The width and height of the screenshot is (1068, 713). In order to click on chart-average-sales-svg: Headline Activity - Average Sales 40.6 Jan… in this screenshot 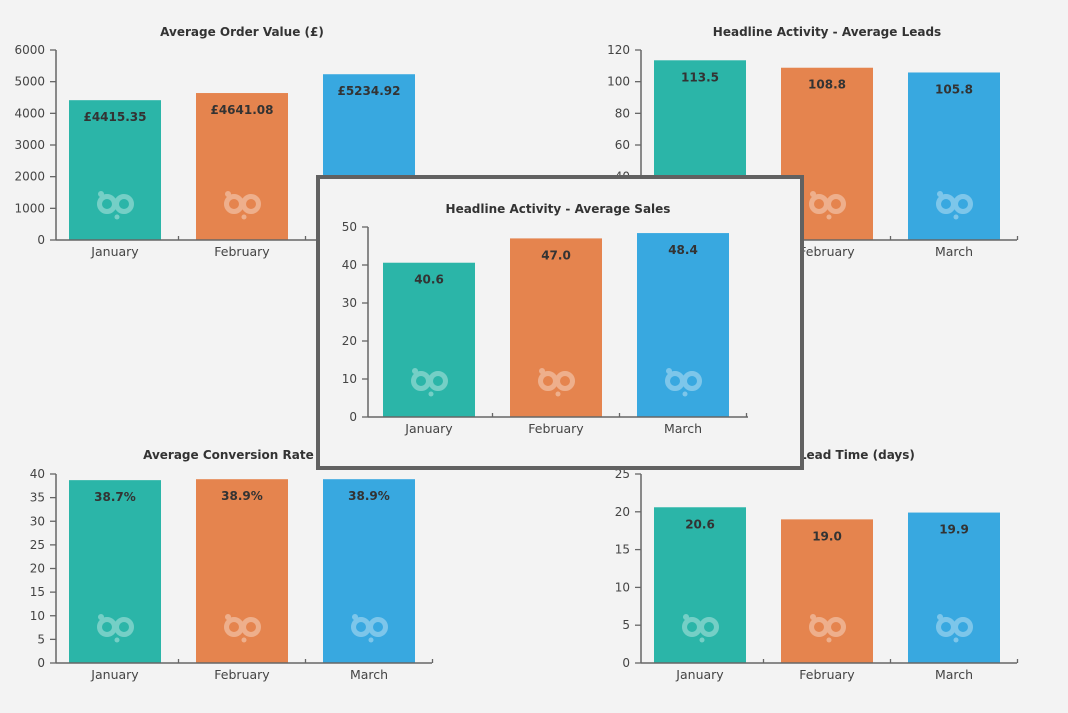, I will do `click(545, 319)`.